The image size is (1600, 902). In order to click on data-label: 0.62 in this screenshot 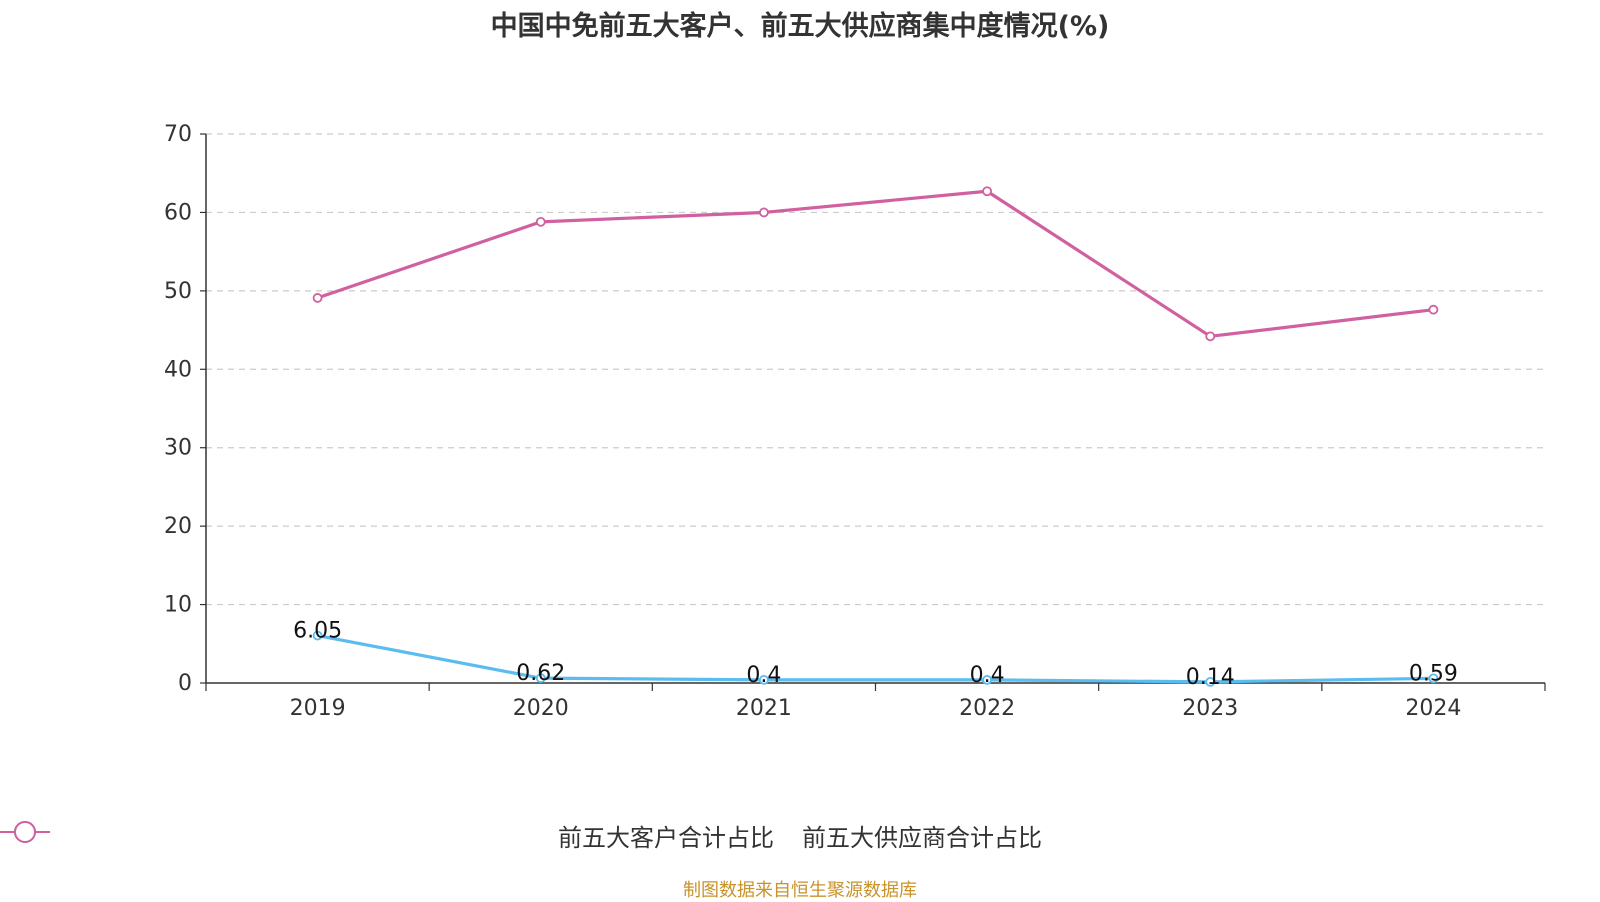, I will do `click(540, 673)`.